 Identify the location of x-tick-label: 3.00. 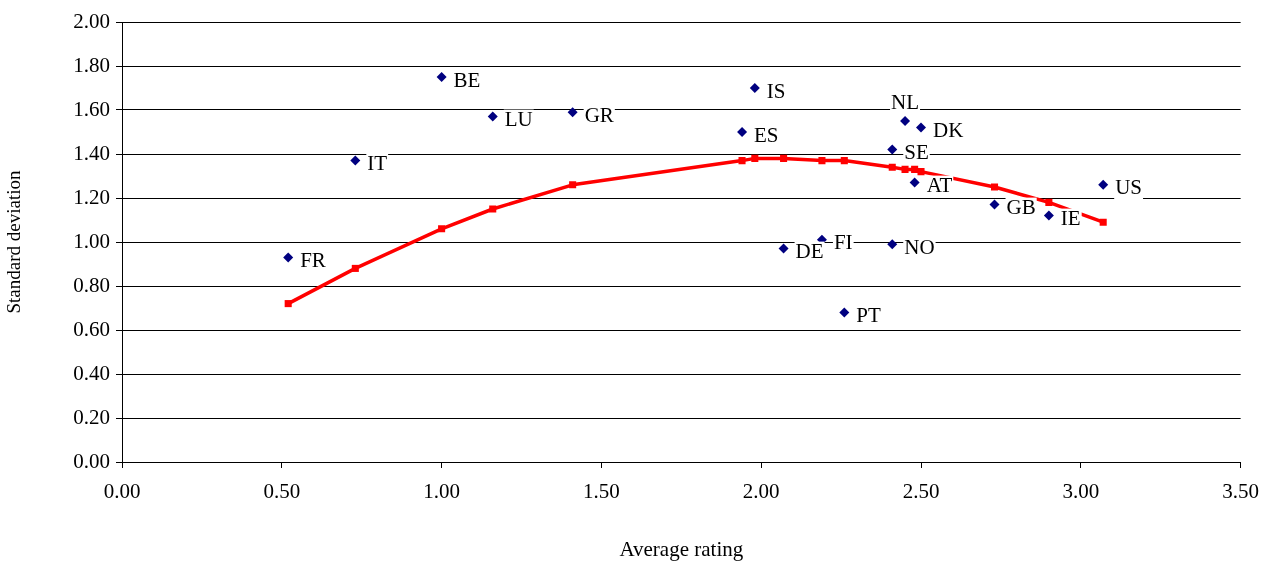
(1081, 491).